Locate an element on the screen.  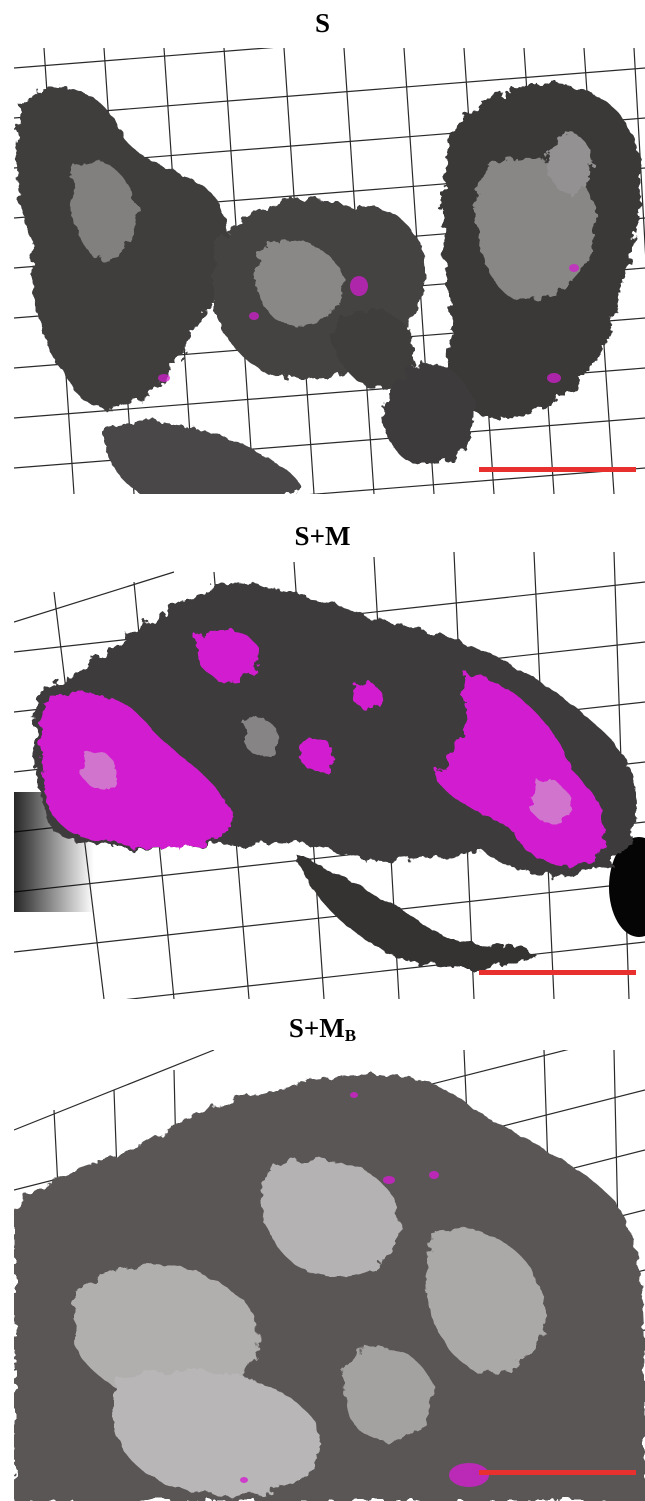
panel-title-s: S is located at coordinates (322, 23).